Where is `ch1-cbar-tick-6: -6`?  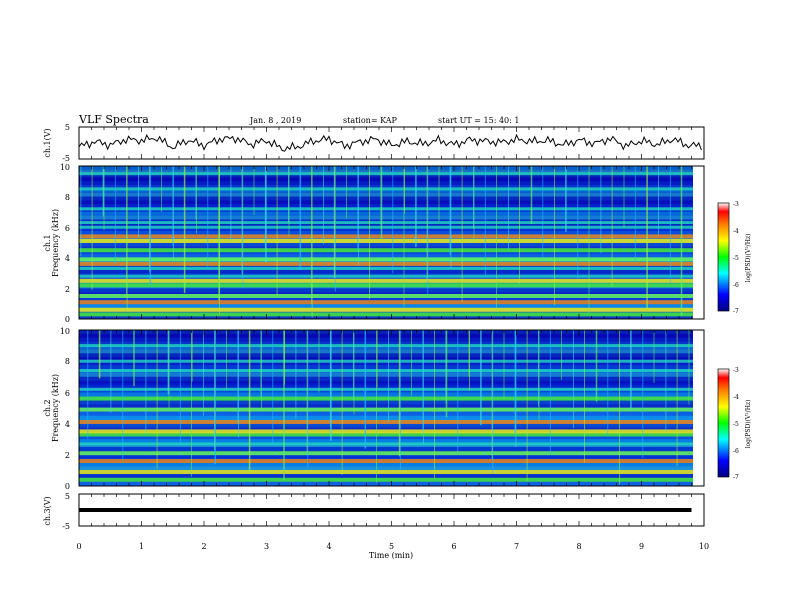 ch1-cbar-tick-6: -6 is located at coordinates (736, 285).